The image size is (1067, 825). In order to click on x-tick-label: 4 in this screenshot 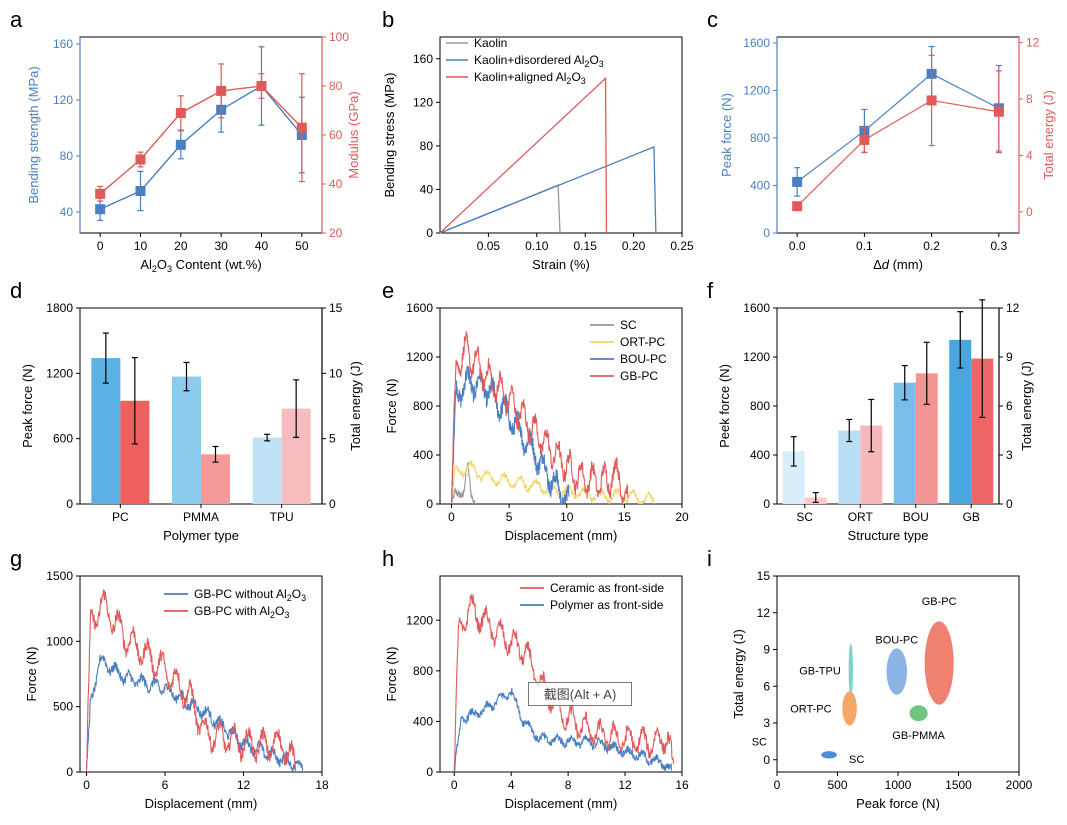, I will do `click(511, 785)`.